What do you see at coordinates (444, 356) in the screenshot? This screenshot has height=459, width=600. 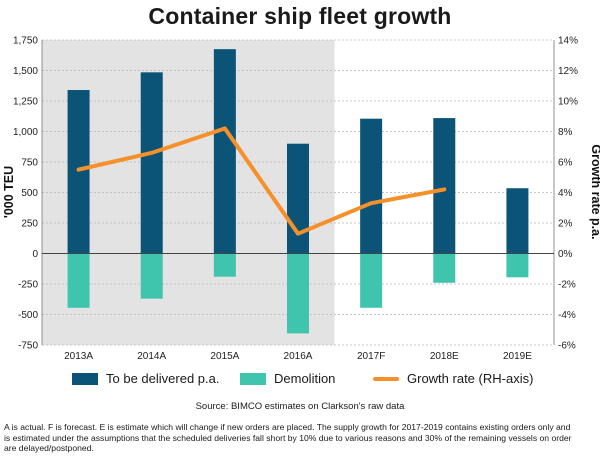 I see `x-tick-label: 2018E` at bounding box center [444, 356].